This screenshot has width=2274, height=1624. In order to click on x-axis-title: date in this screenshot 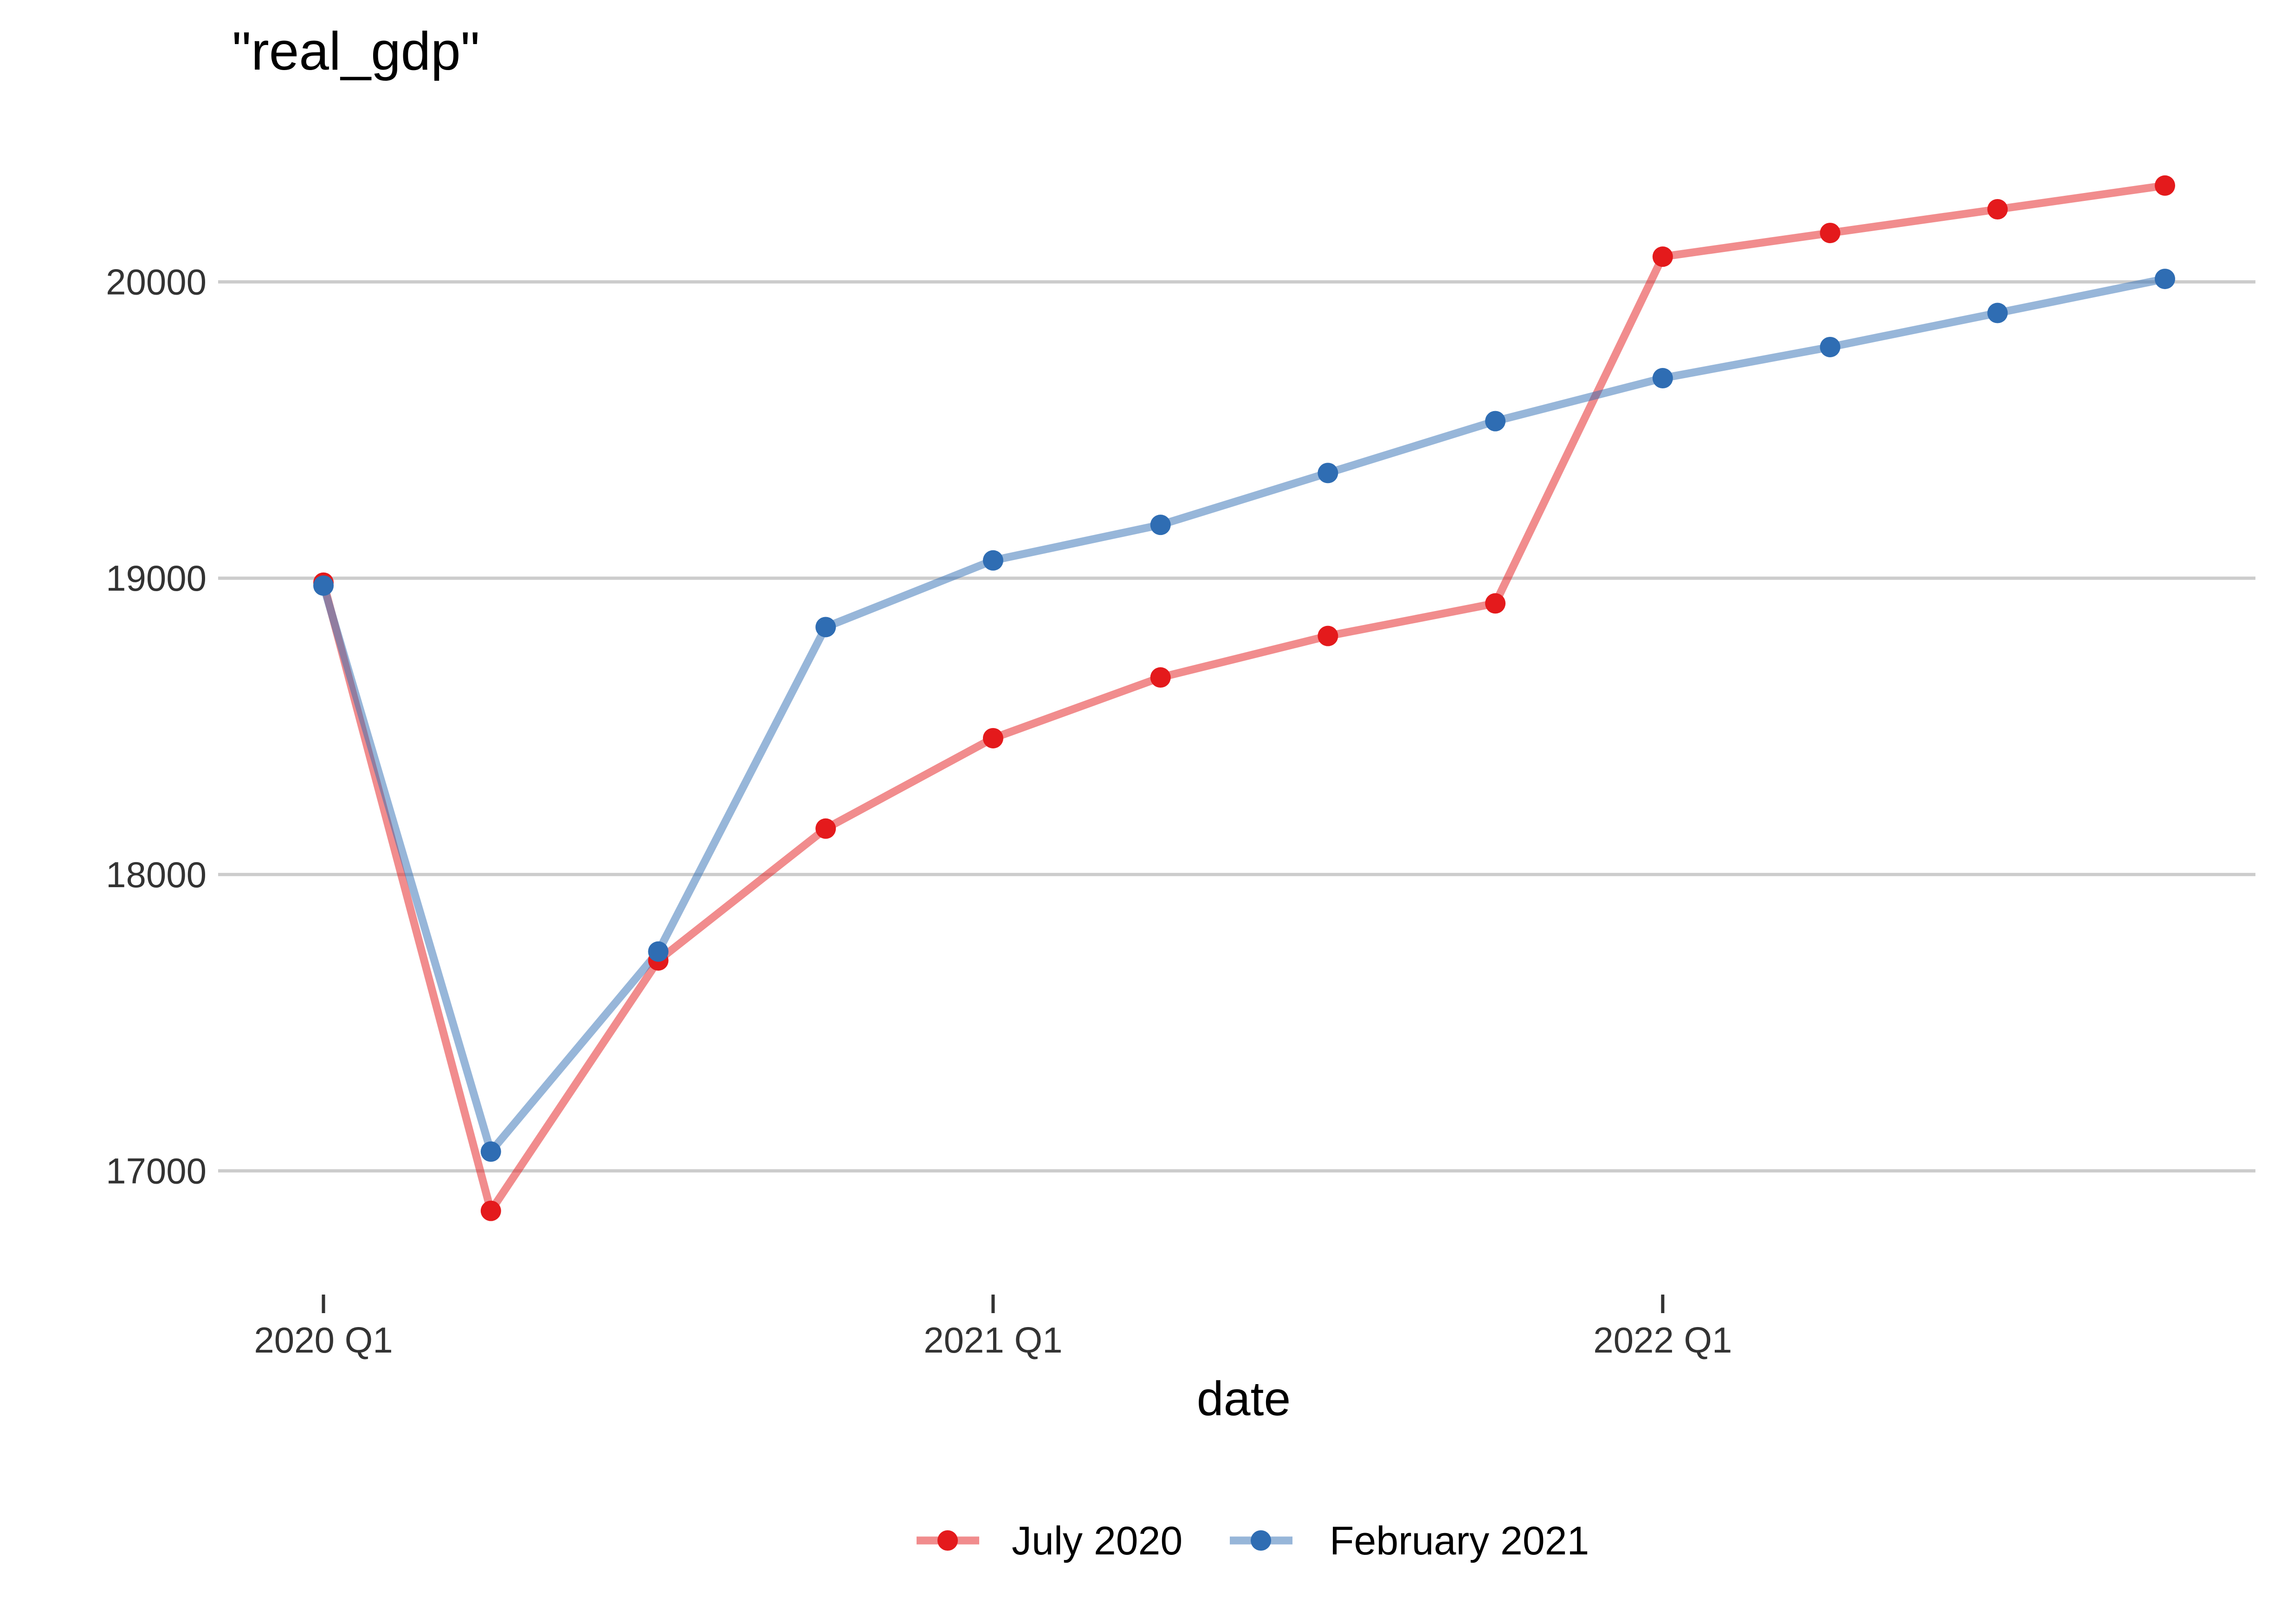, I will do `click(1244, 1399)`.